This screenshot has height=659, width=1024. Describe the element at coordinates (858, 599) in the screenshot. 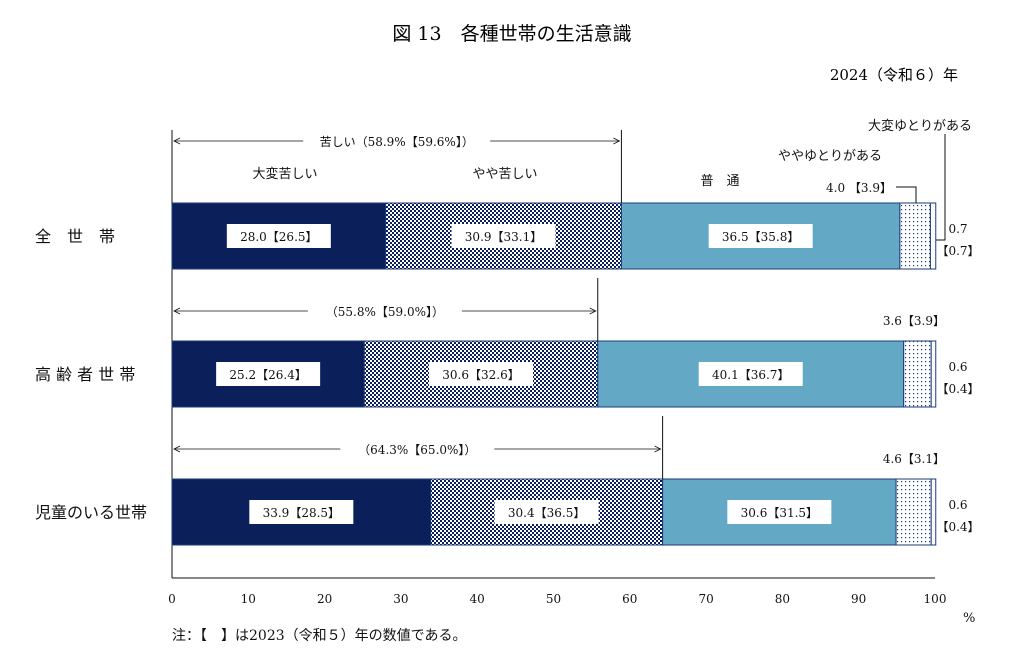

I see `x-tick-label: 90` at that location.